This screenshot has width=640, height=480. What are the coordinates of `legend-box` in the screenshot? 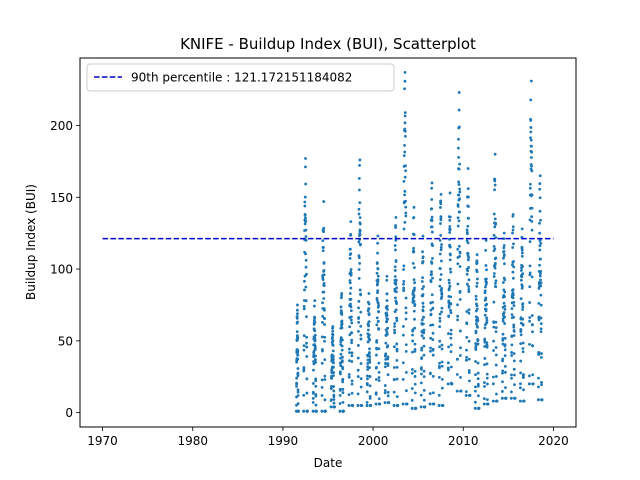 It's located at (240, 77).